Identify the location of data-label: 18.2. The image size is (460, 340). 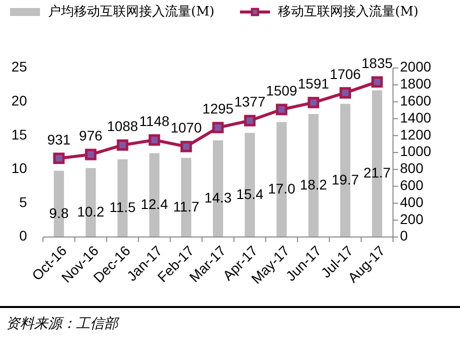
(314, 184).